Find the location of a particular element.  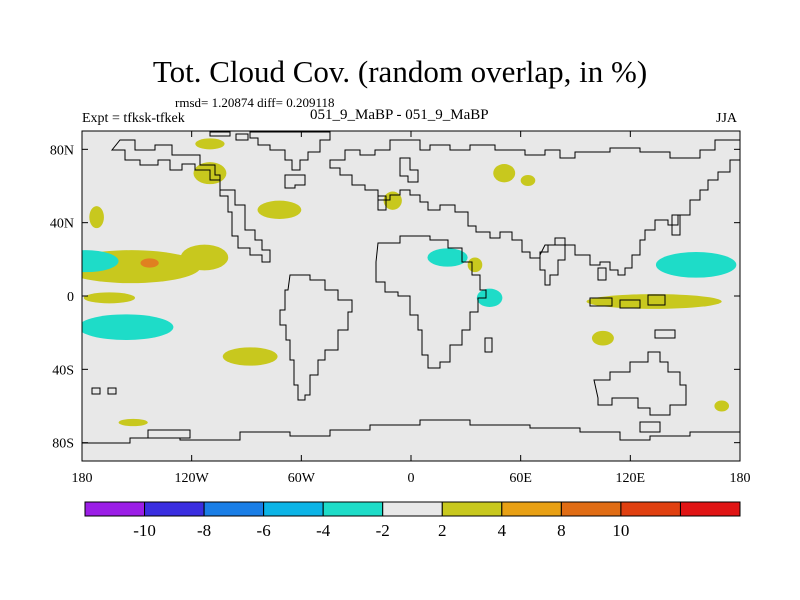

region-antarctic-positive is located at coordinates (133, 422).